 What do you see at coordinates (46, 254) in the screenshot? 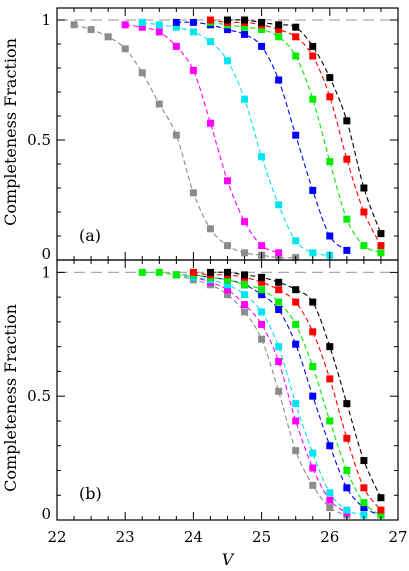
I see `panel-a-y-tick-label: 0` at bounding box center [46, 254].